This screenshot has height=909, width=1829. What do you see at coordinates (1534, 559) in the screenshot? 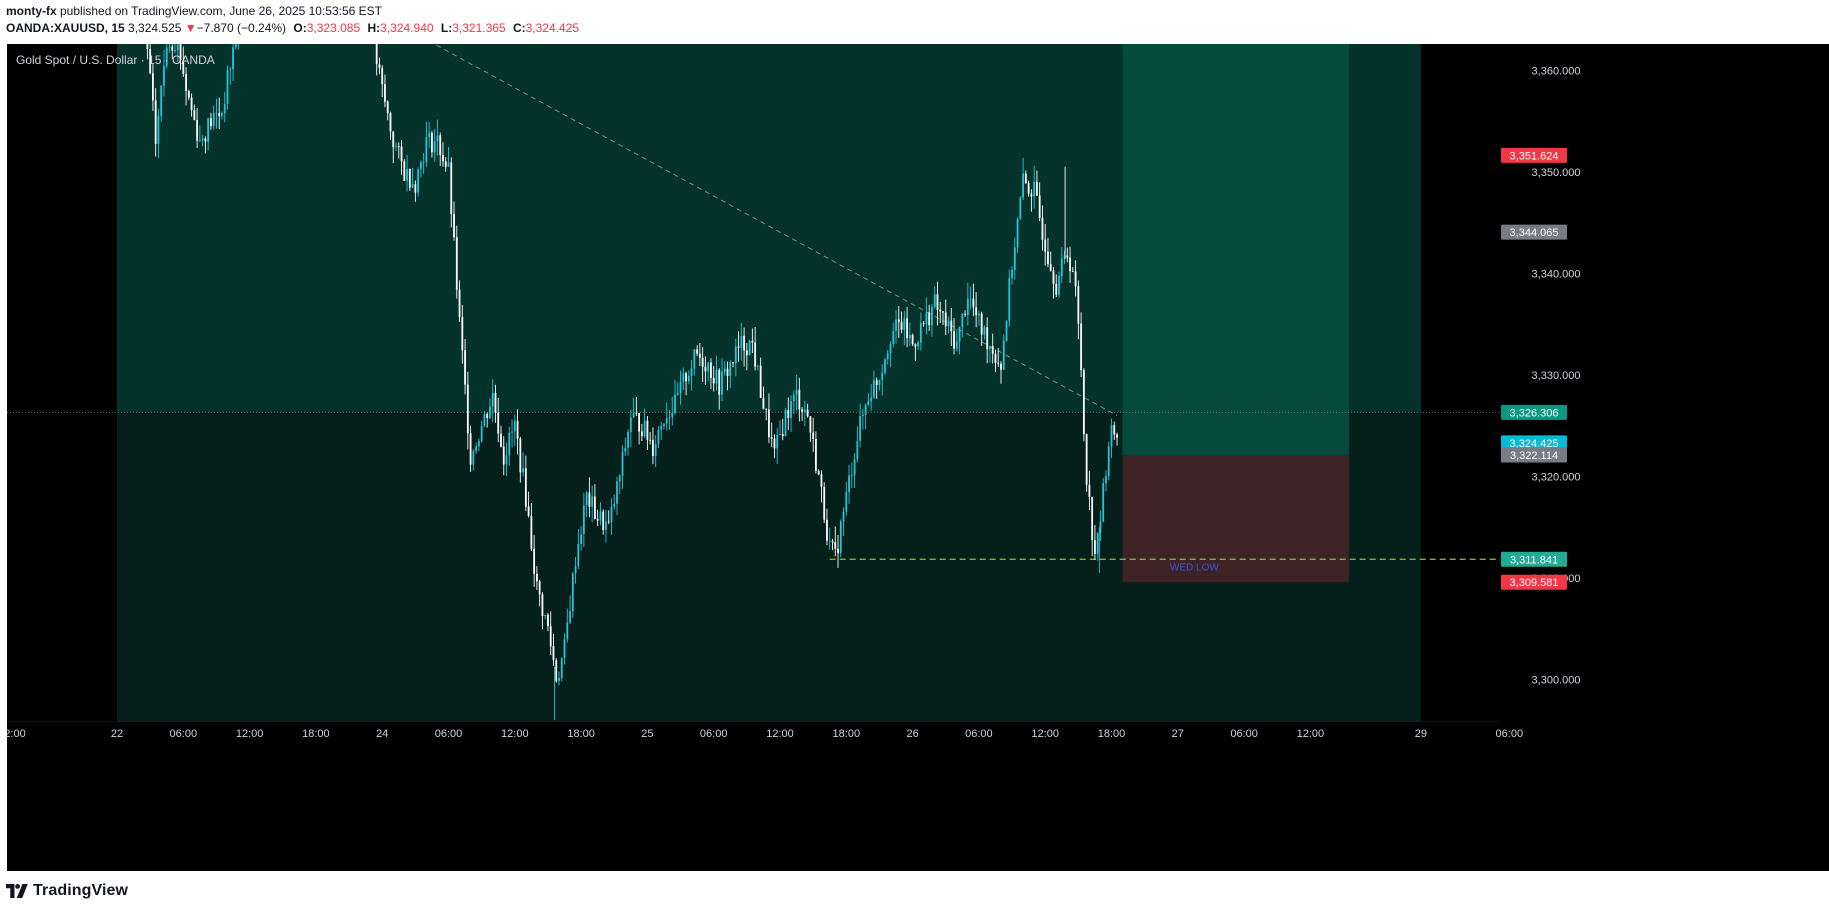
I see `price-label-green: 3,311.841` at bounding box center [1534, 559].